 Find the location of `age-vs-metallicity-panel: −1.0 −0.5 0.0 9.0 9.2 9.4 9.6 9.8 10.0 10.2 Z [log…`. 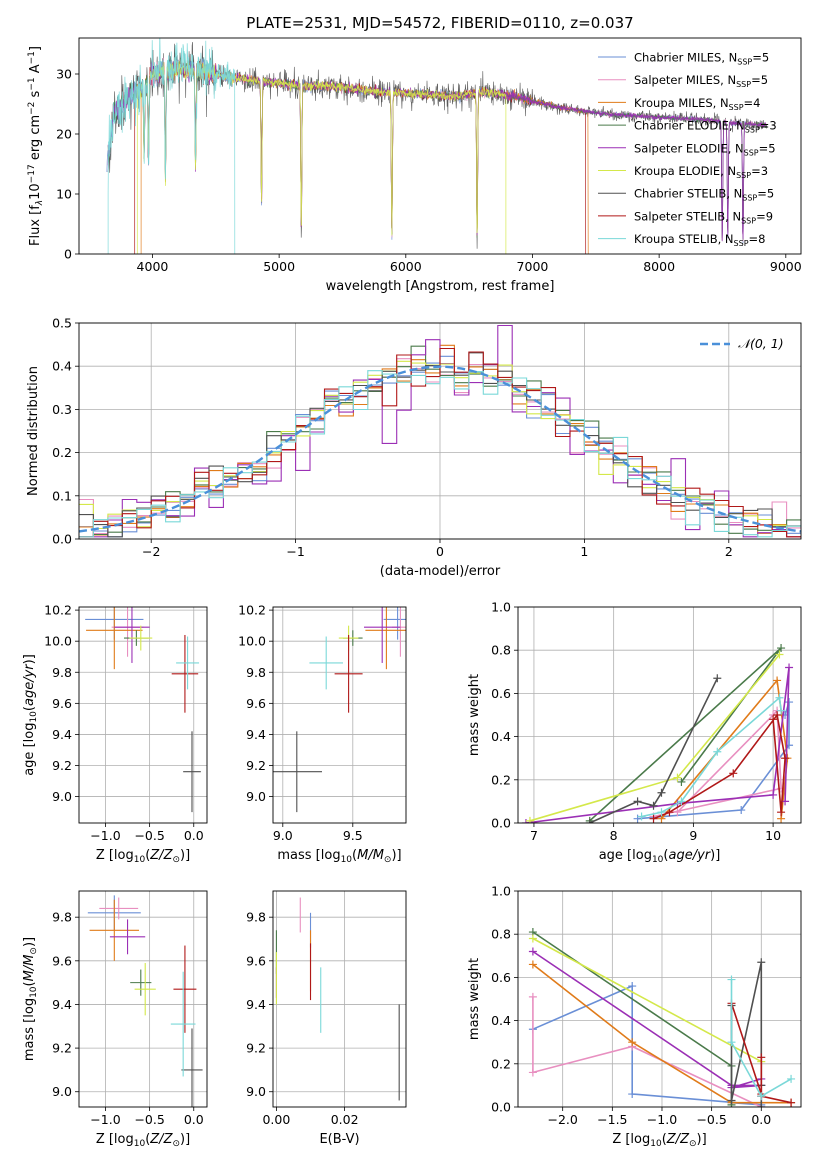

age-vs-metallicity-panel: −1.0 −0.5 0.0 9.0 9.2 9.4 9.6 9.8 10.0 10.2 Z [log… is located at coordinates (115, 734).